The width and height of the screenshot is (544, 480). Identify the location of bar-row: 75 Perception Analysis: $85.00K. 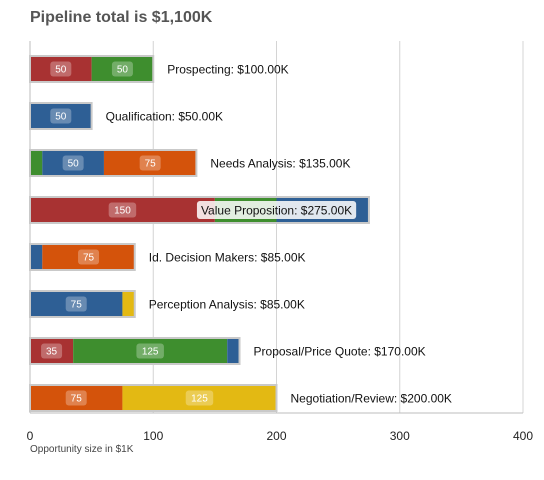
(167, 304).